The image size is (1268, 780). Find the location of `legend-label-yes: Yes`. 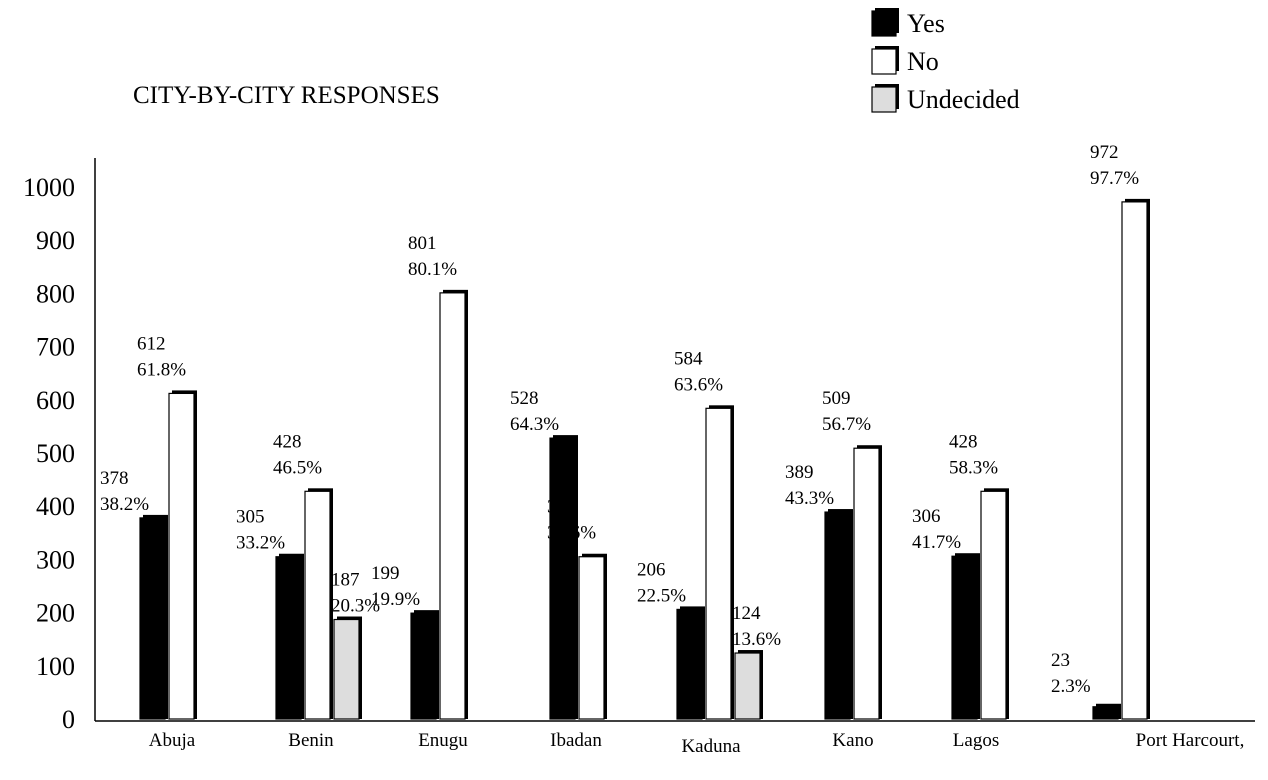

legend-label-yes: Yes is located at coordinates (926, 23).